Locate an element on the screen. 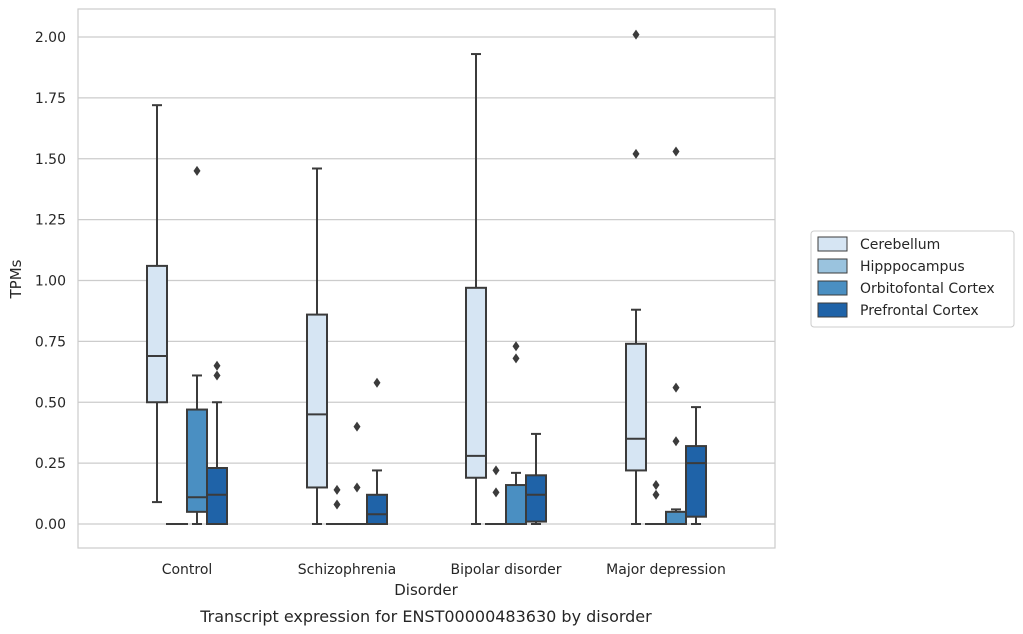 This screenshot has height=634, width=1023. y-tick-label: 1.00 is located at coordinates (50, 282).